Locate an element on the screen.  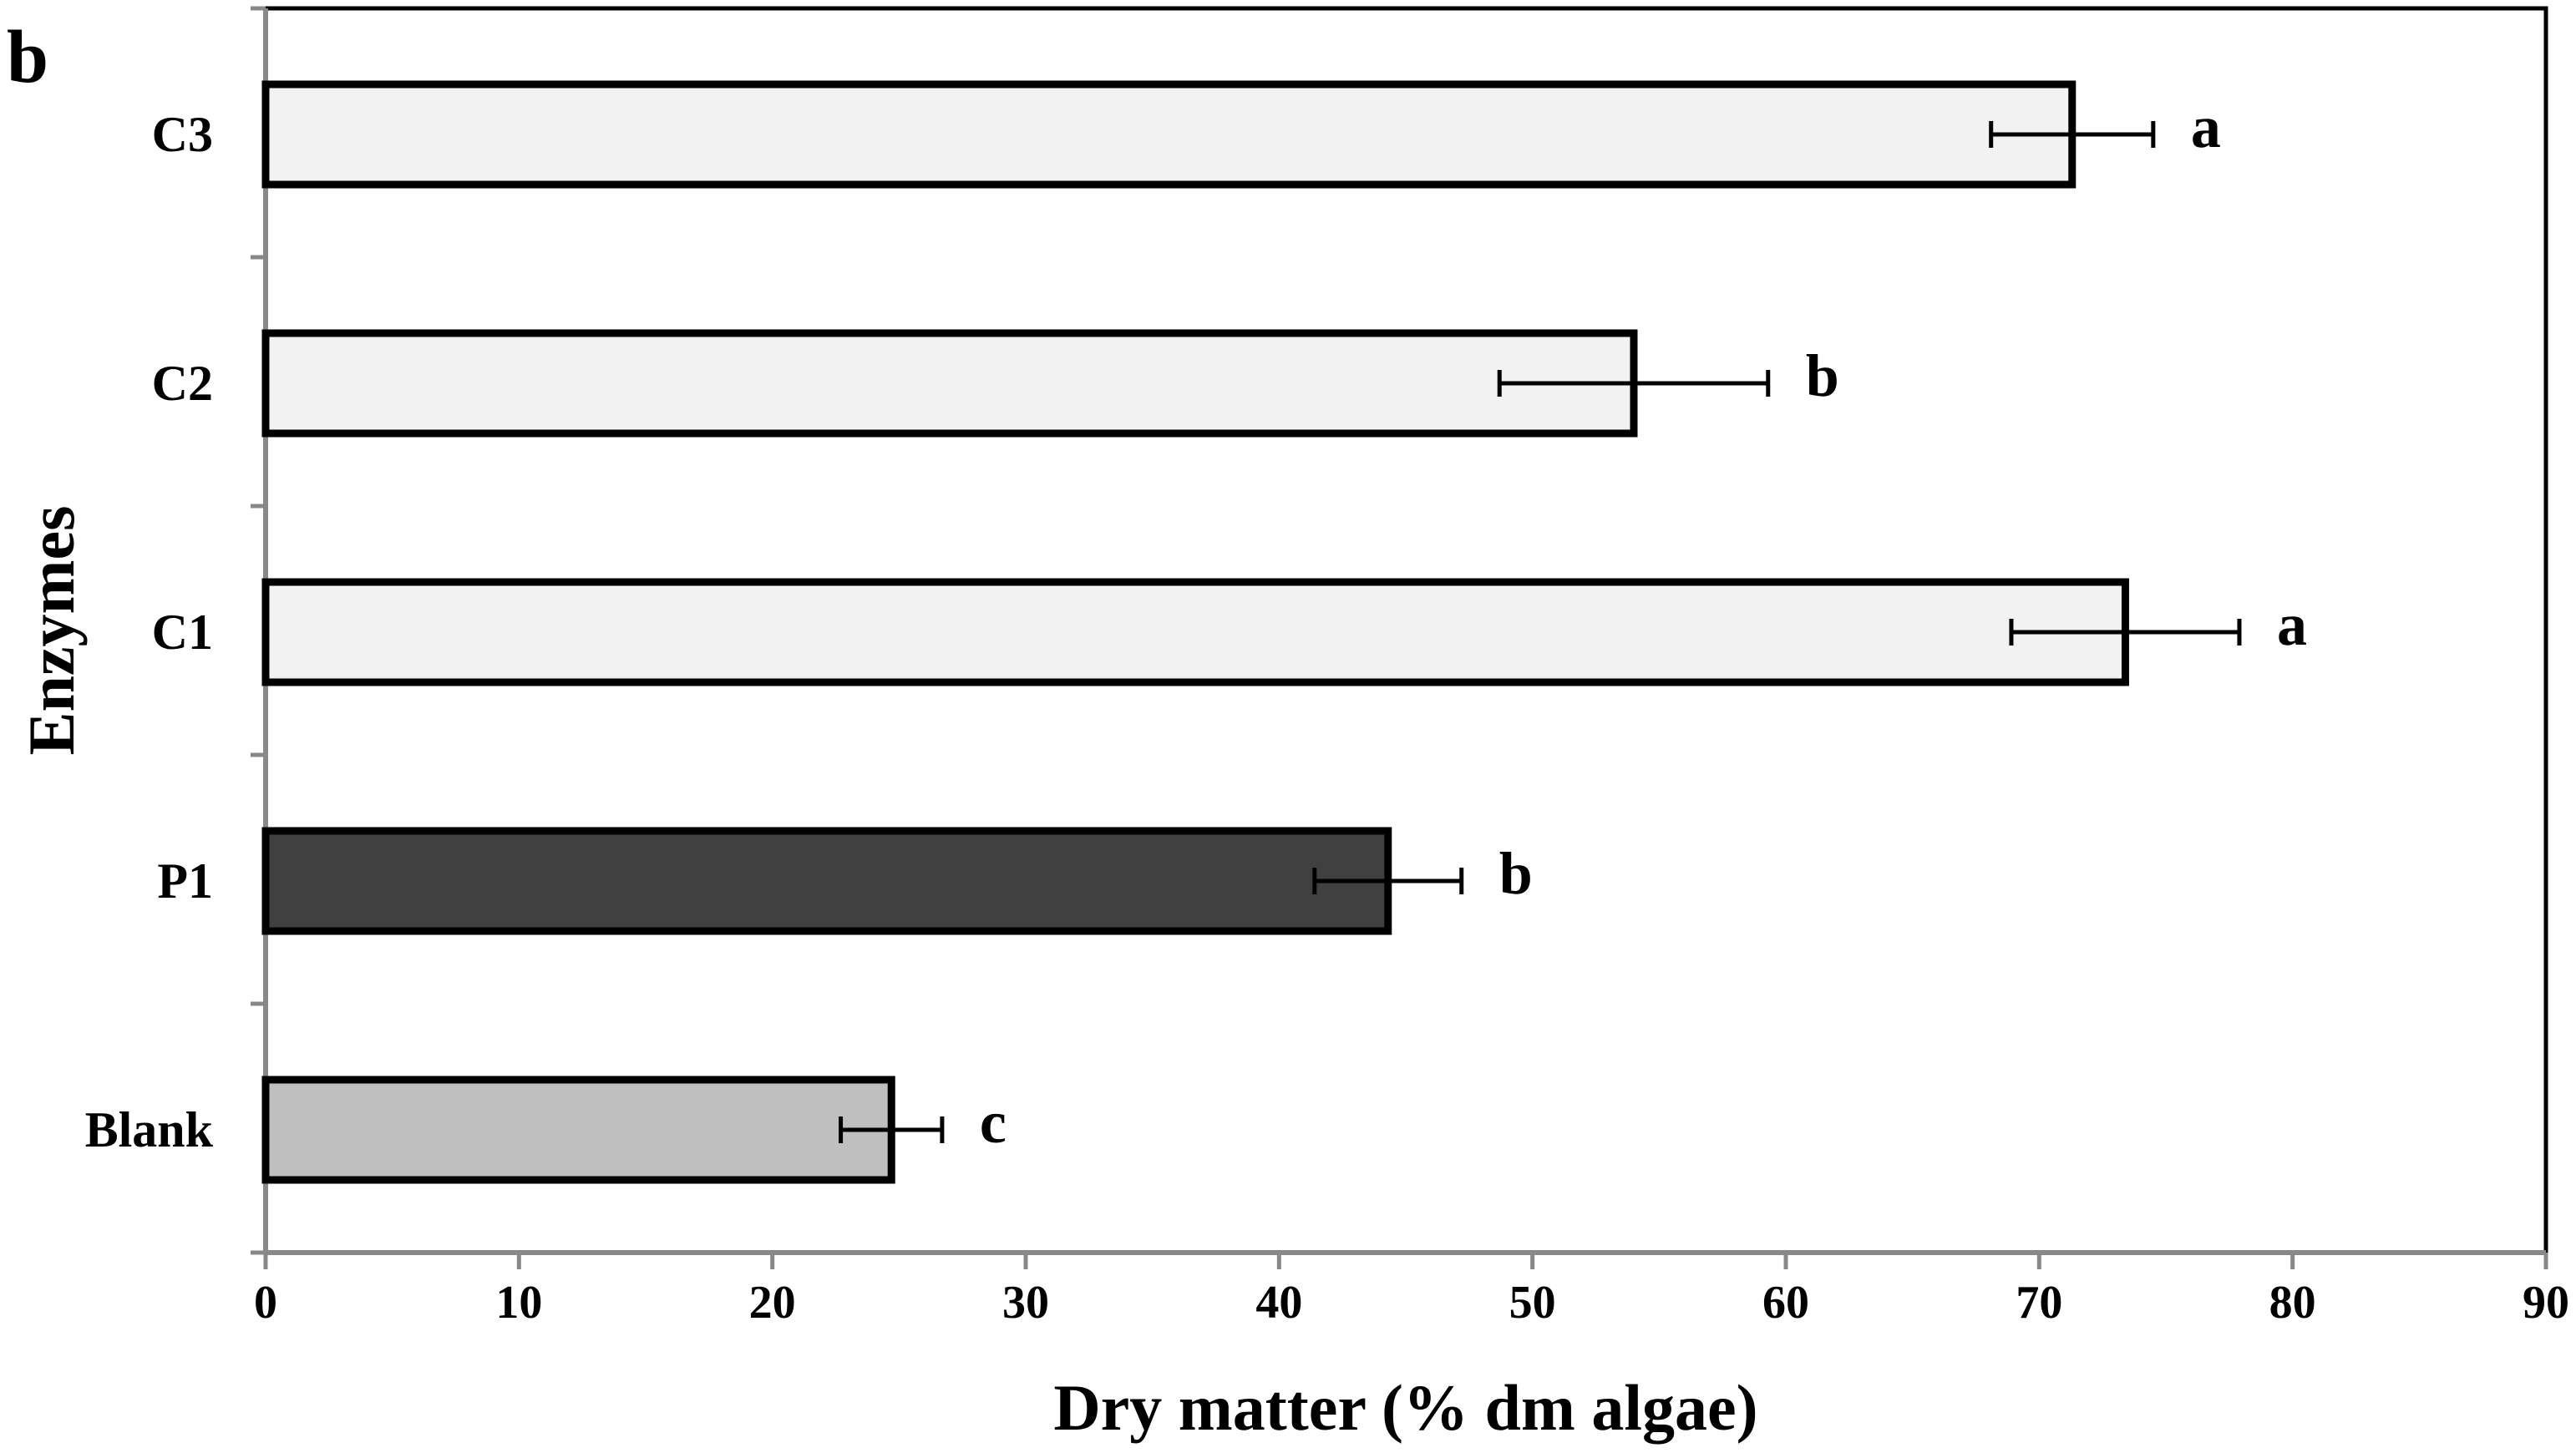
bar-p1 is located at coordinates (826, 881).